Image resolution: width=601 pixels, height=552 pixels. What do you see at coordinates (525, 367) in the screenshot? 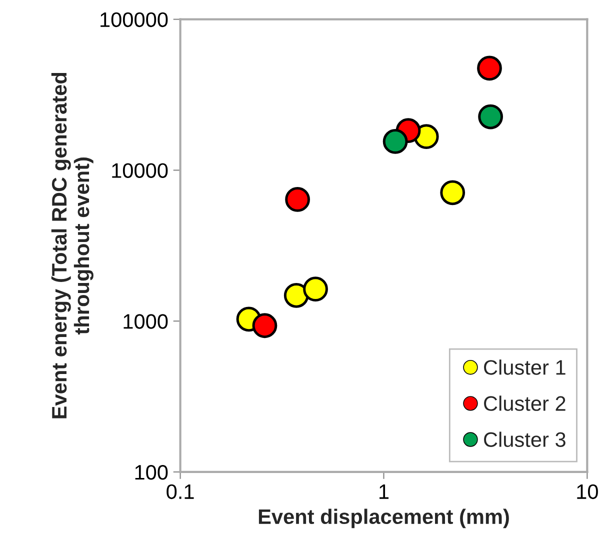
I see `legend-label: Cluster 1` at bounding box center [525, 367].